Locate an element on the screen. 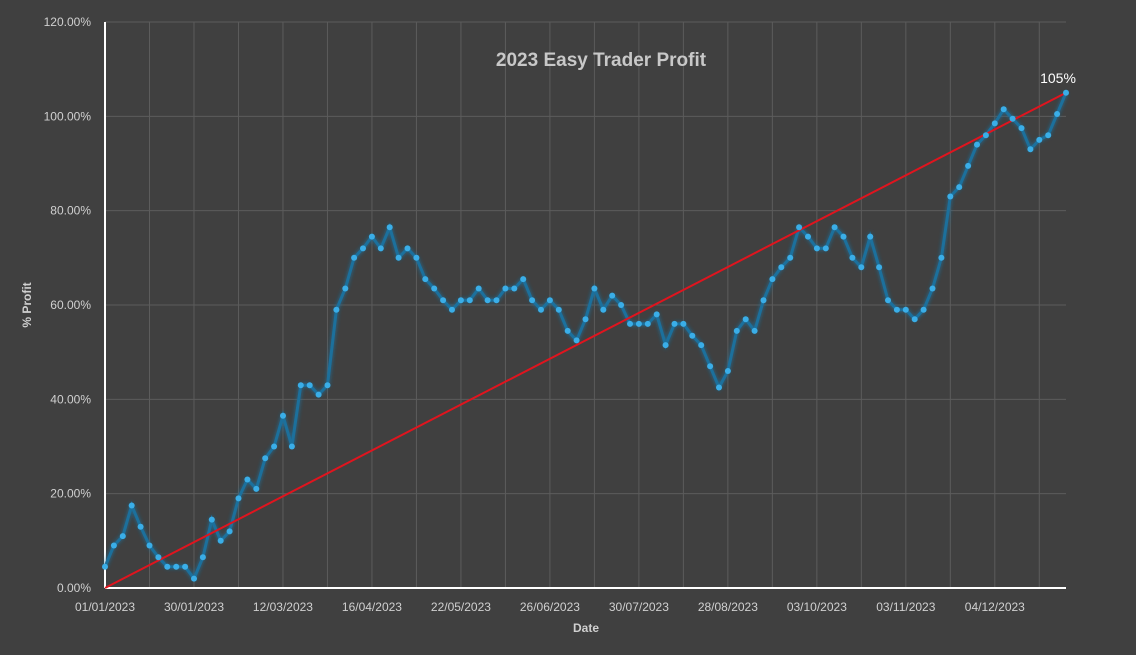  chart-title: 2023 Easy Trader Profit is located at coordinates (601, 60).